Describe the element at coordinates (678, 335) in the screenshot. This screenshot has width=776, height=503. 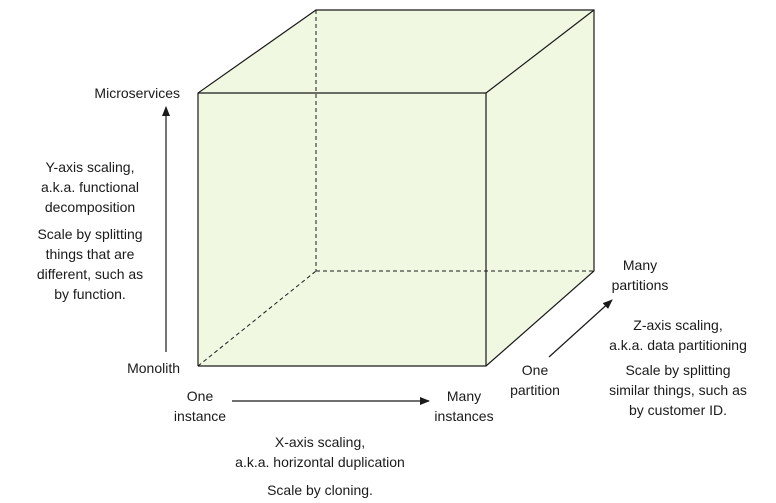
I see `z-axis-title: Z-axis scaling, a.k.a. data partitioning` at that location.